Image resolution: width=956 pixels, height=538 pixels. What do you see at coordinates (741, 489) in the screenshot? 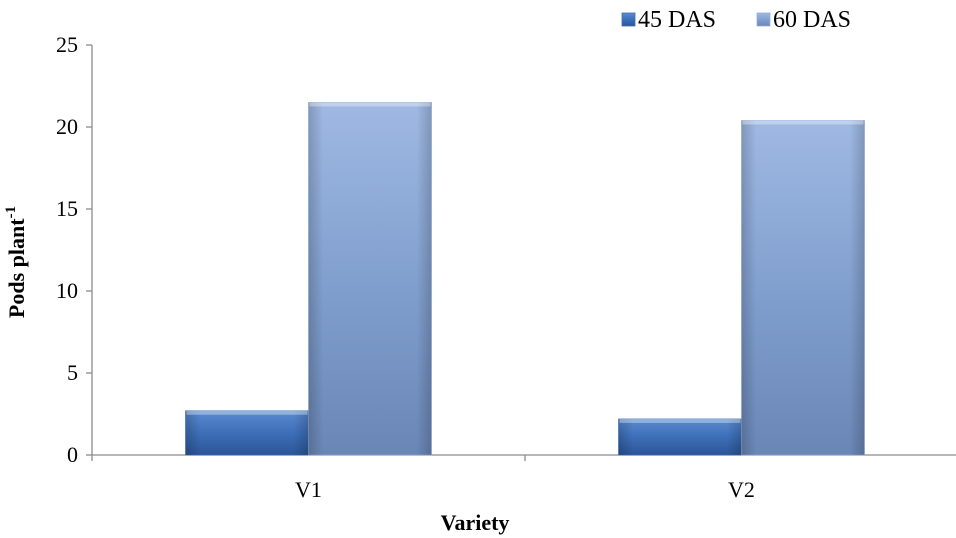
I see `x-tick-label: V2` at bounding box center [741, 489].